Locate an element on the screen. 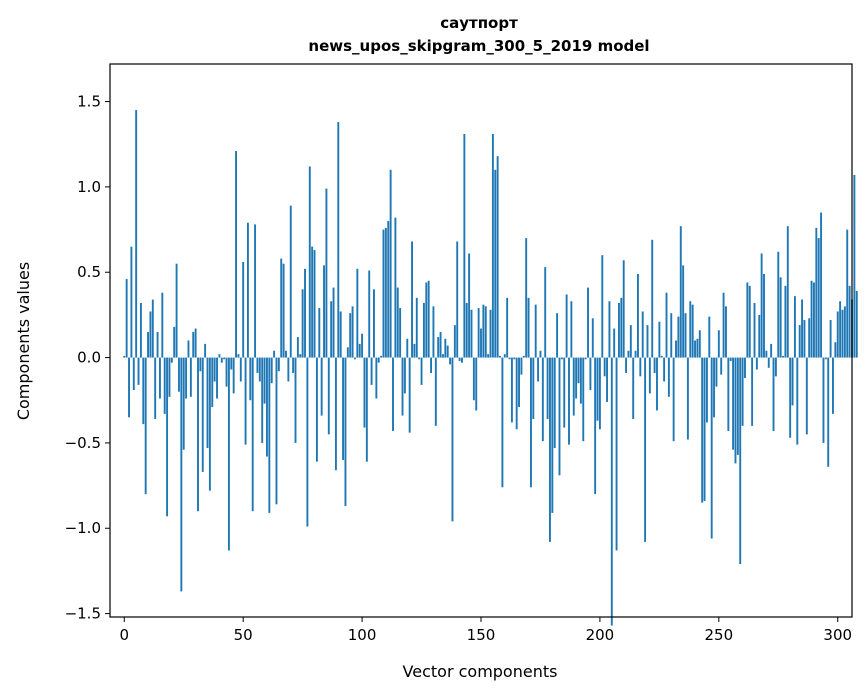  y-tick-label-3: 0.0 is located at coordinates (89, 358).